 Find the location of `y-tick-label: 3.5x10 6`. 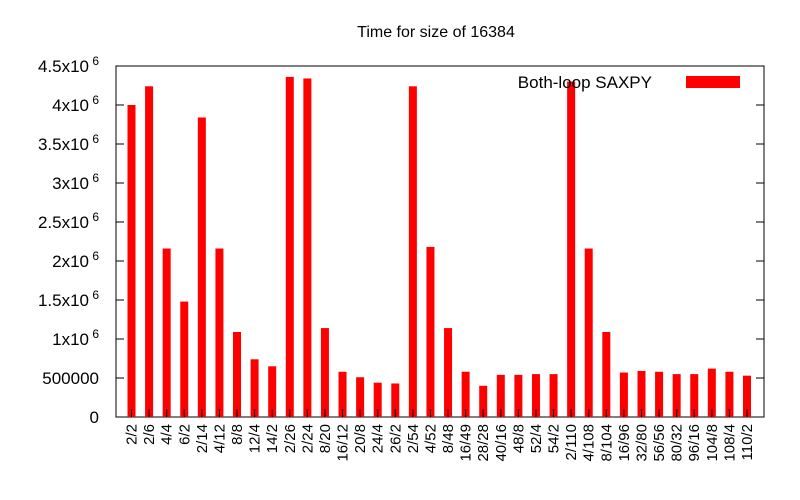

y-tick-label: 3.5x10 6 is located at coordinates (68, 143).